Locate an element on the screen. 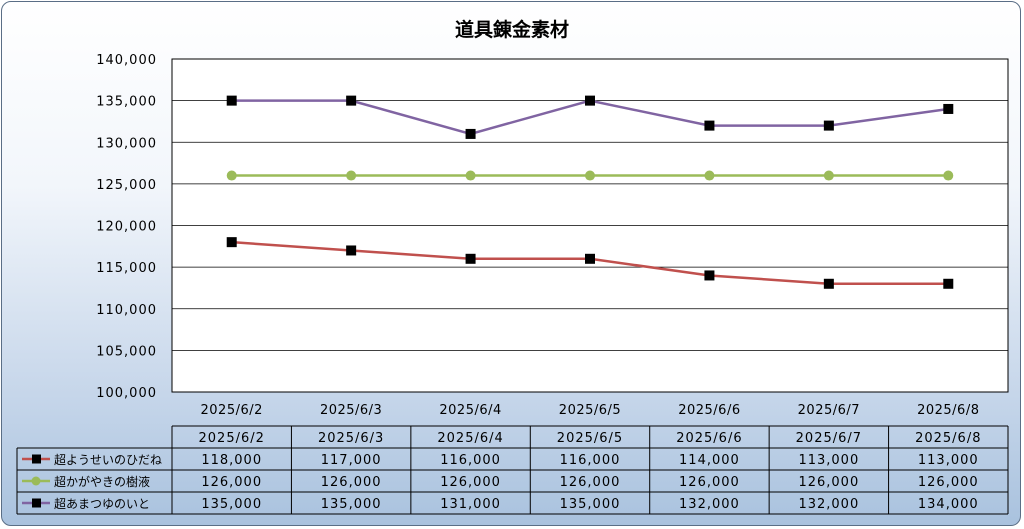 Image resolution: width=1024 pixels, height=529 pixels. x-tick-label: 2025/6/2 is located at coordinates (232, 410).